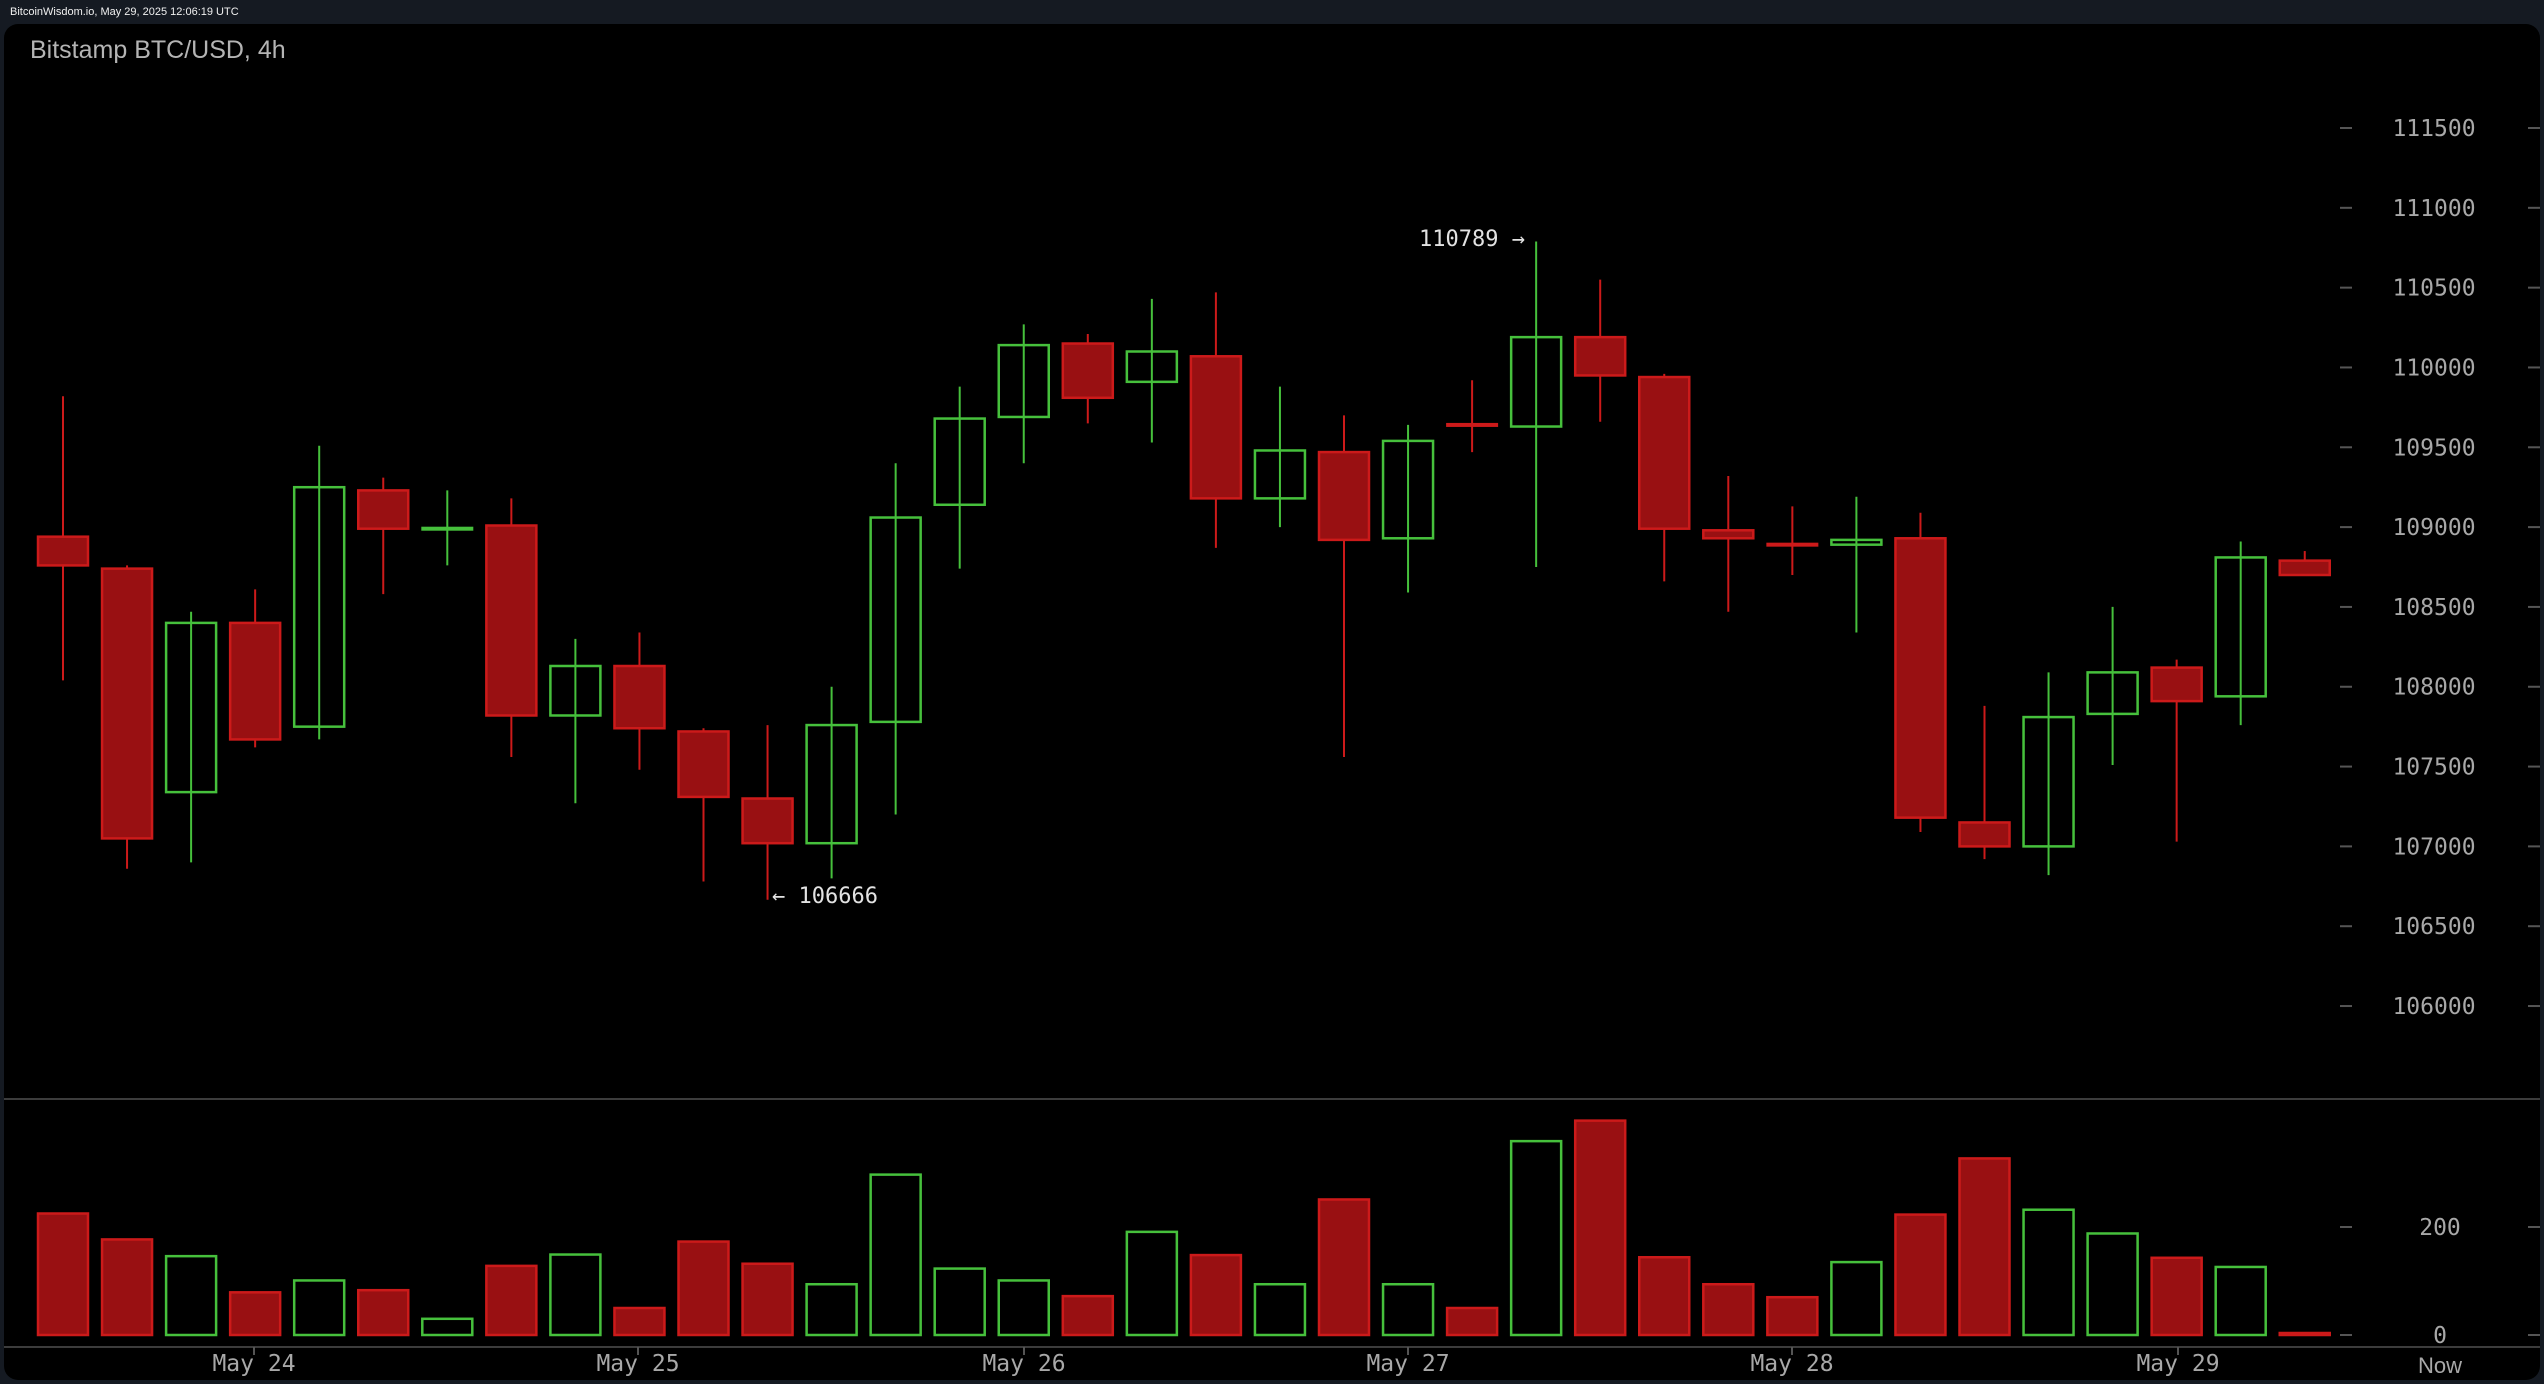  What do you see at coordinates (1791, 1364) in the screenshot?
I see `date-label: May 28` at bounding box center [1791, 1364].